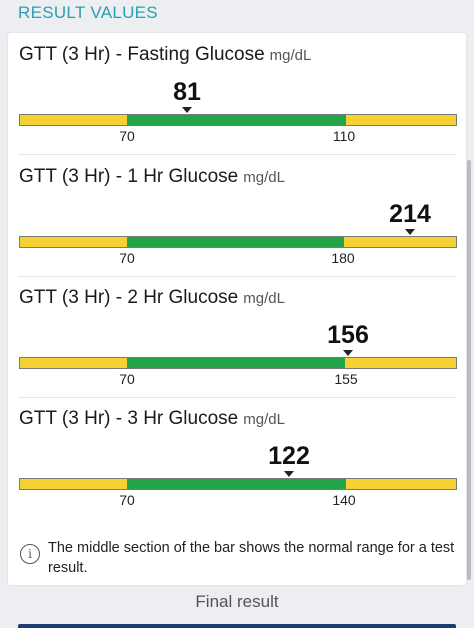 The image size is (474, 628). What do you see at coordinates (88, 12) in the screenshot?
I see `section-title: RESULT VALUES` at bounding box center [88, 12].